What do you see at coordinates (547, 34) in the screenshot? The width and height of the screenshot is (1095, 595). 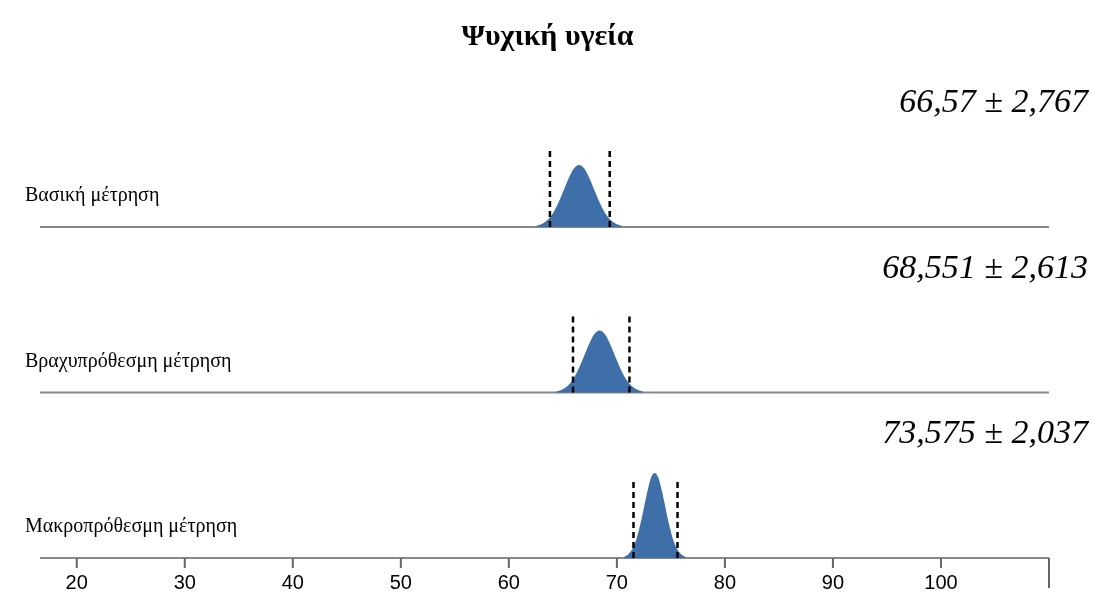 I see `chart-title: Ψυχική υγεία` at bounding box center [547, 34].